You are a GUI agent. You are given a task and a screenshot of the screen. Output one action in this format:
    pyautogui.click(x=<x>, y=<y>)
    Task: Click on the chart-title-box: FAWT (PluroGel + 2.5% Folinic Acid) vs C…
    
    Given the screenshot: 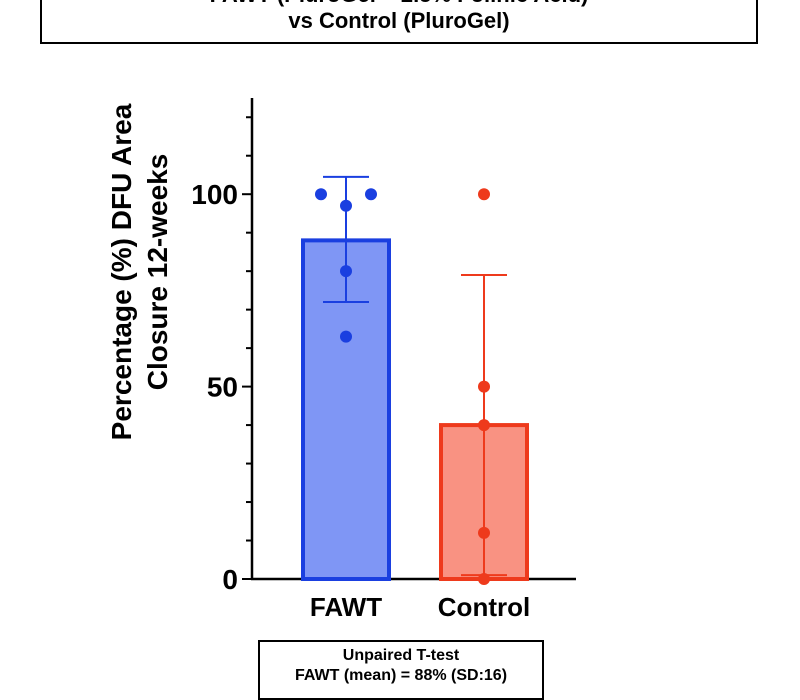 What is the action you would take?
    pyautogui.click(x=399, y=22)
    